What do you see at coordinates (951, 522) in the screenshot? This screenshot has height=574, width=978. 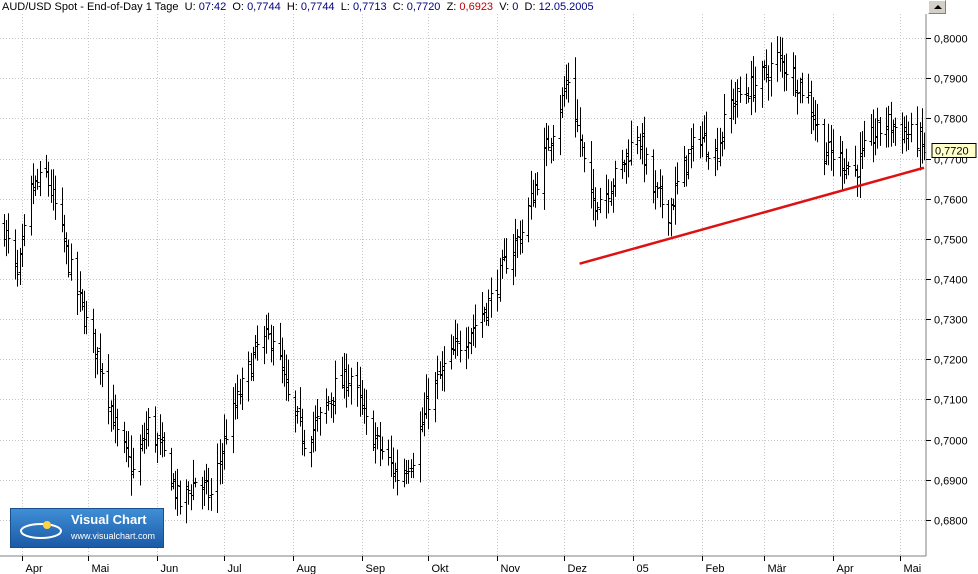 I see `y-tick-label: 0,6800` at bounding box center [951, 522].